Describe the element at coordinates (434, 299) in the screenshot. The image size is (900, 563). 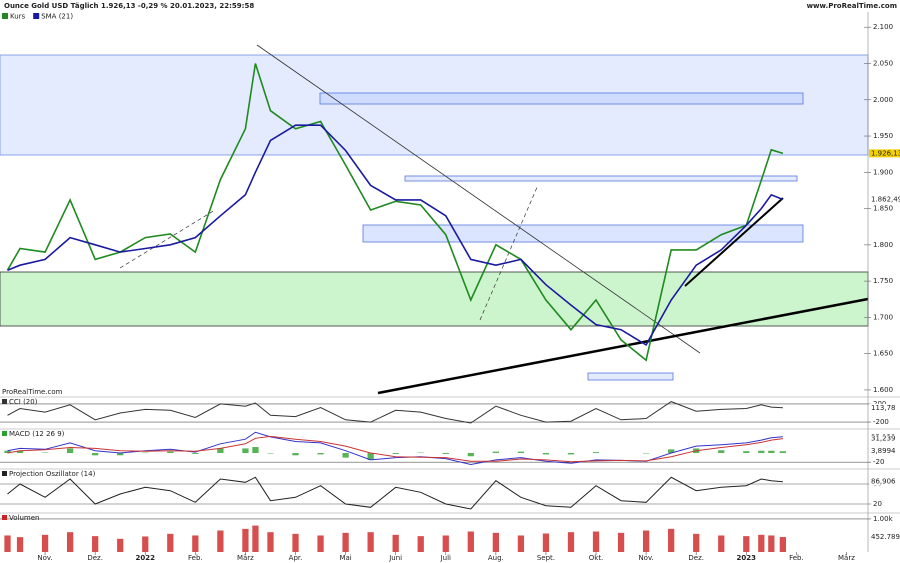
I see `support-zone` at that location.